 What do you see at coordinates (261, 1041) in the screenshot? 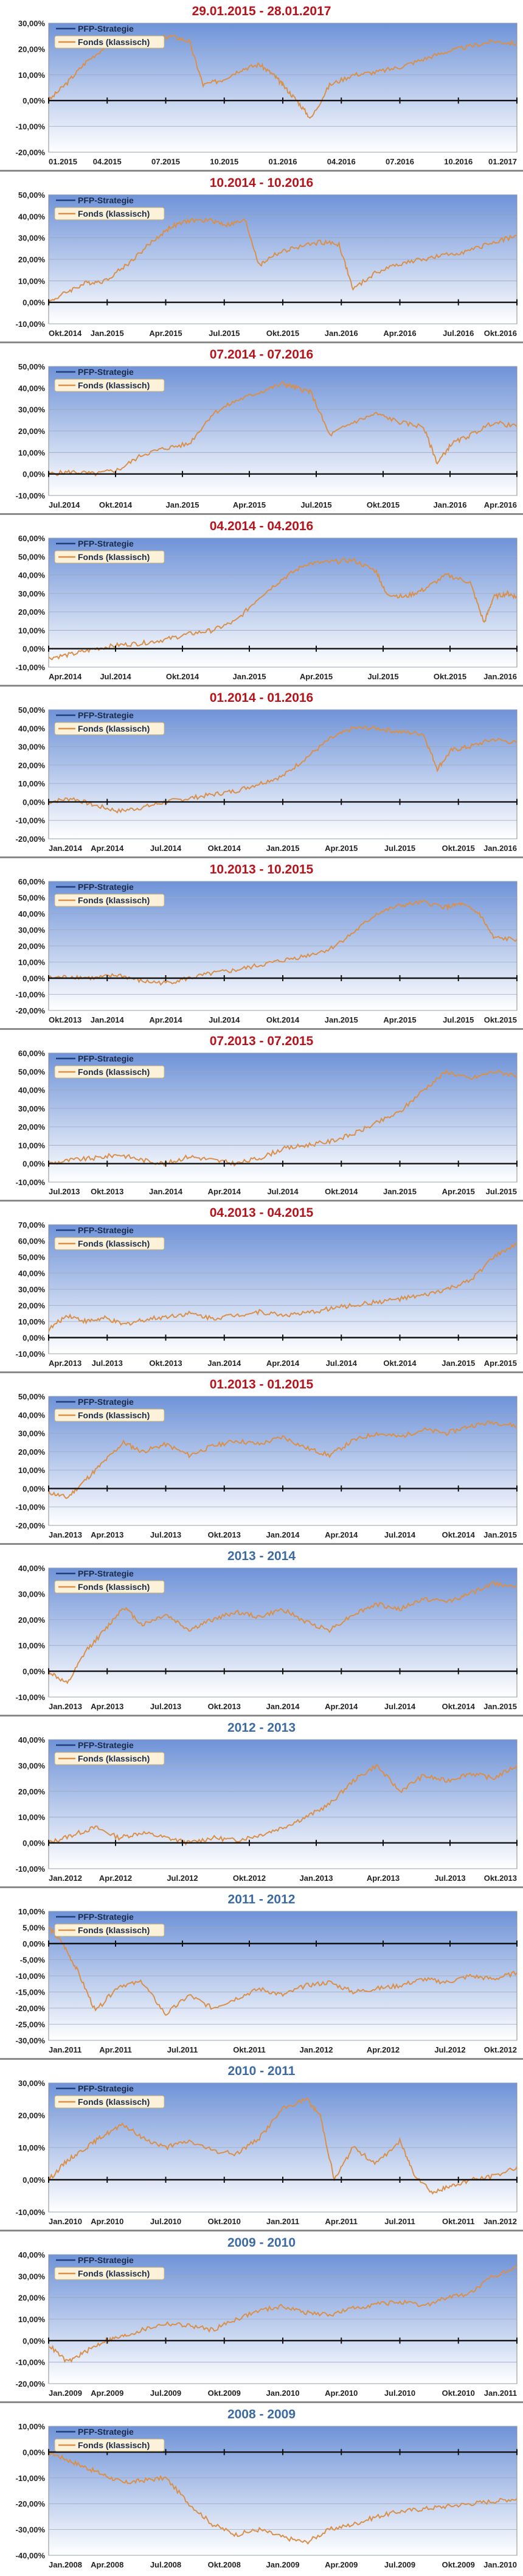
I see `chart-title: 07.2013 - 07.2015` at bounding box center [261, 1041].